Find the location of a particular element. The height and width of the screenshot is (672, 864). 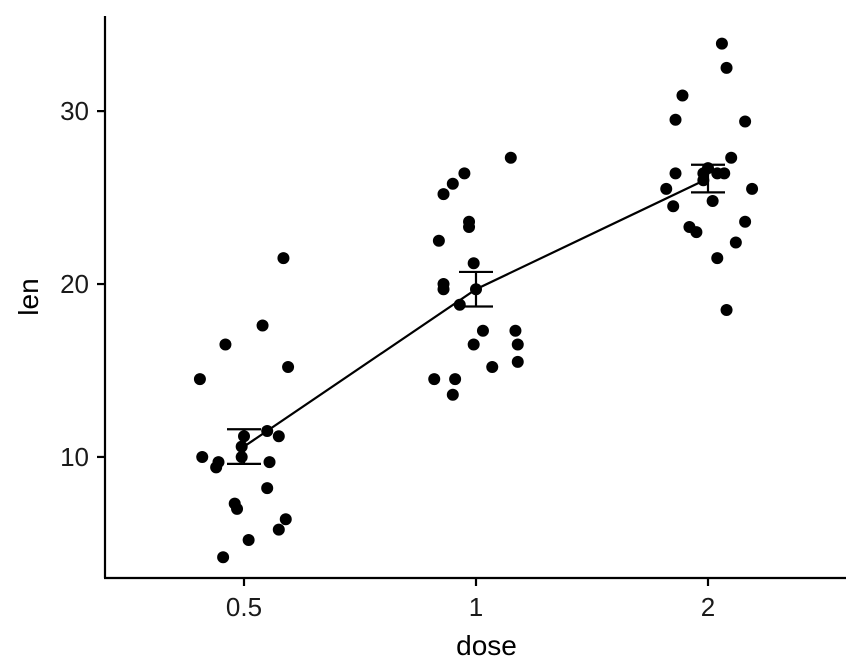

y-axis-ticks: 10 20 30 is located at coordinates (82, 284).